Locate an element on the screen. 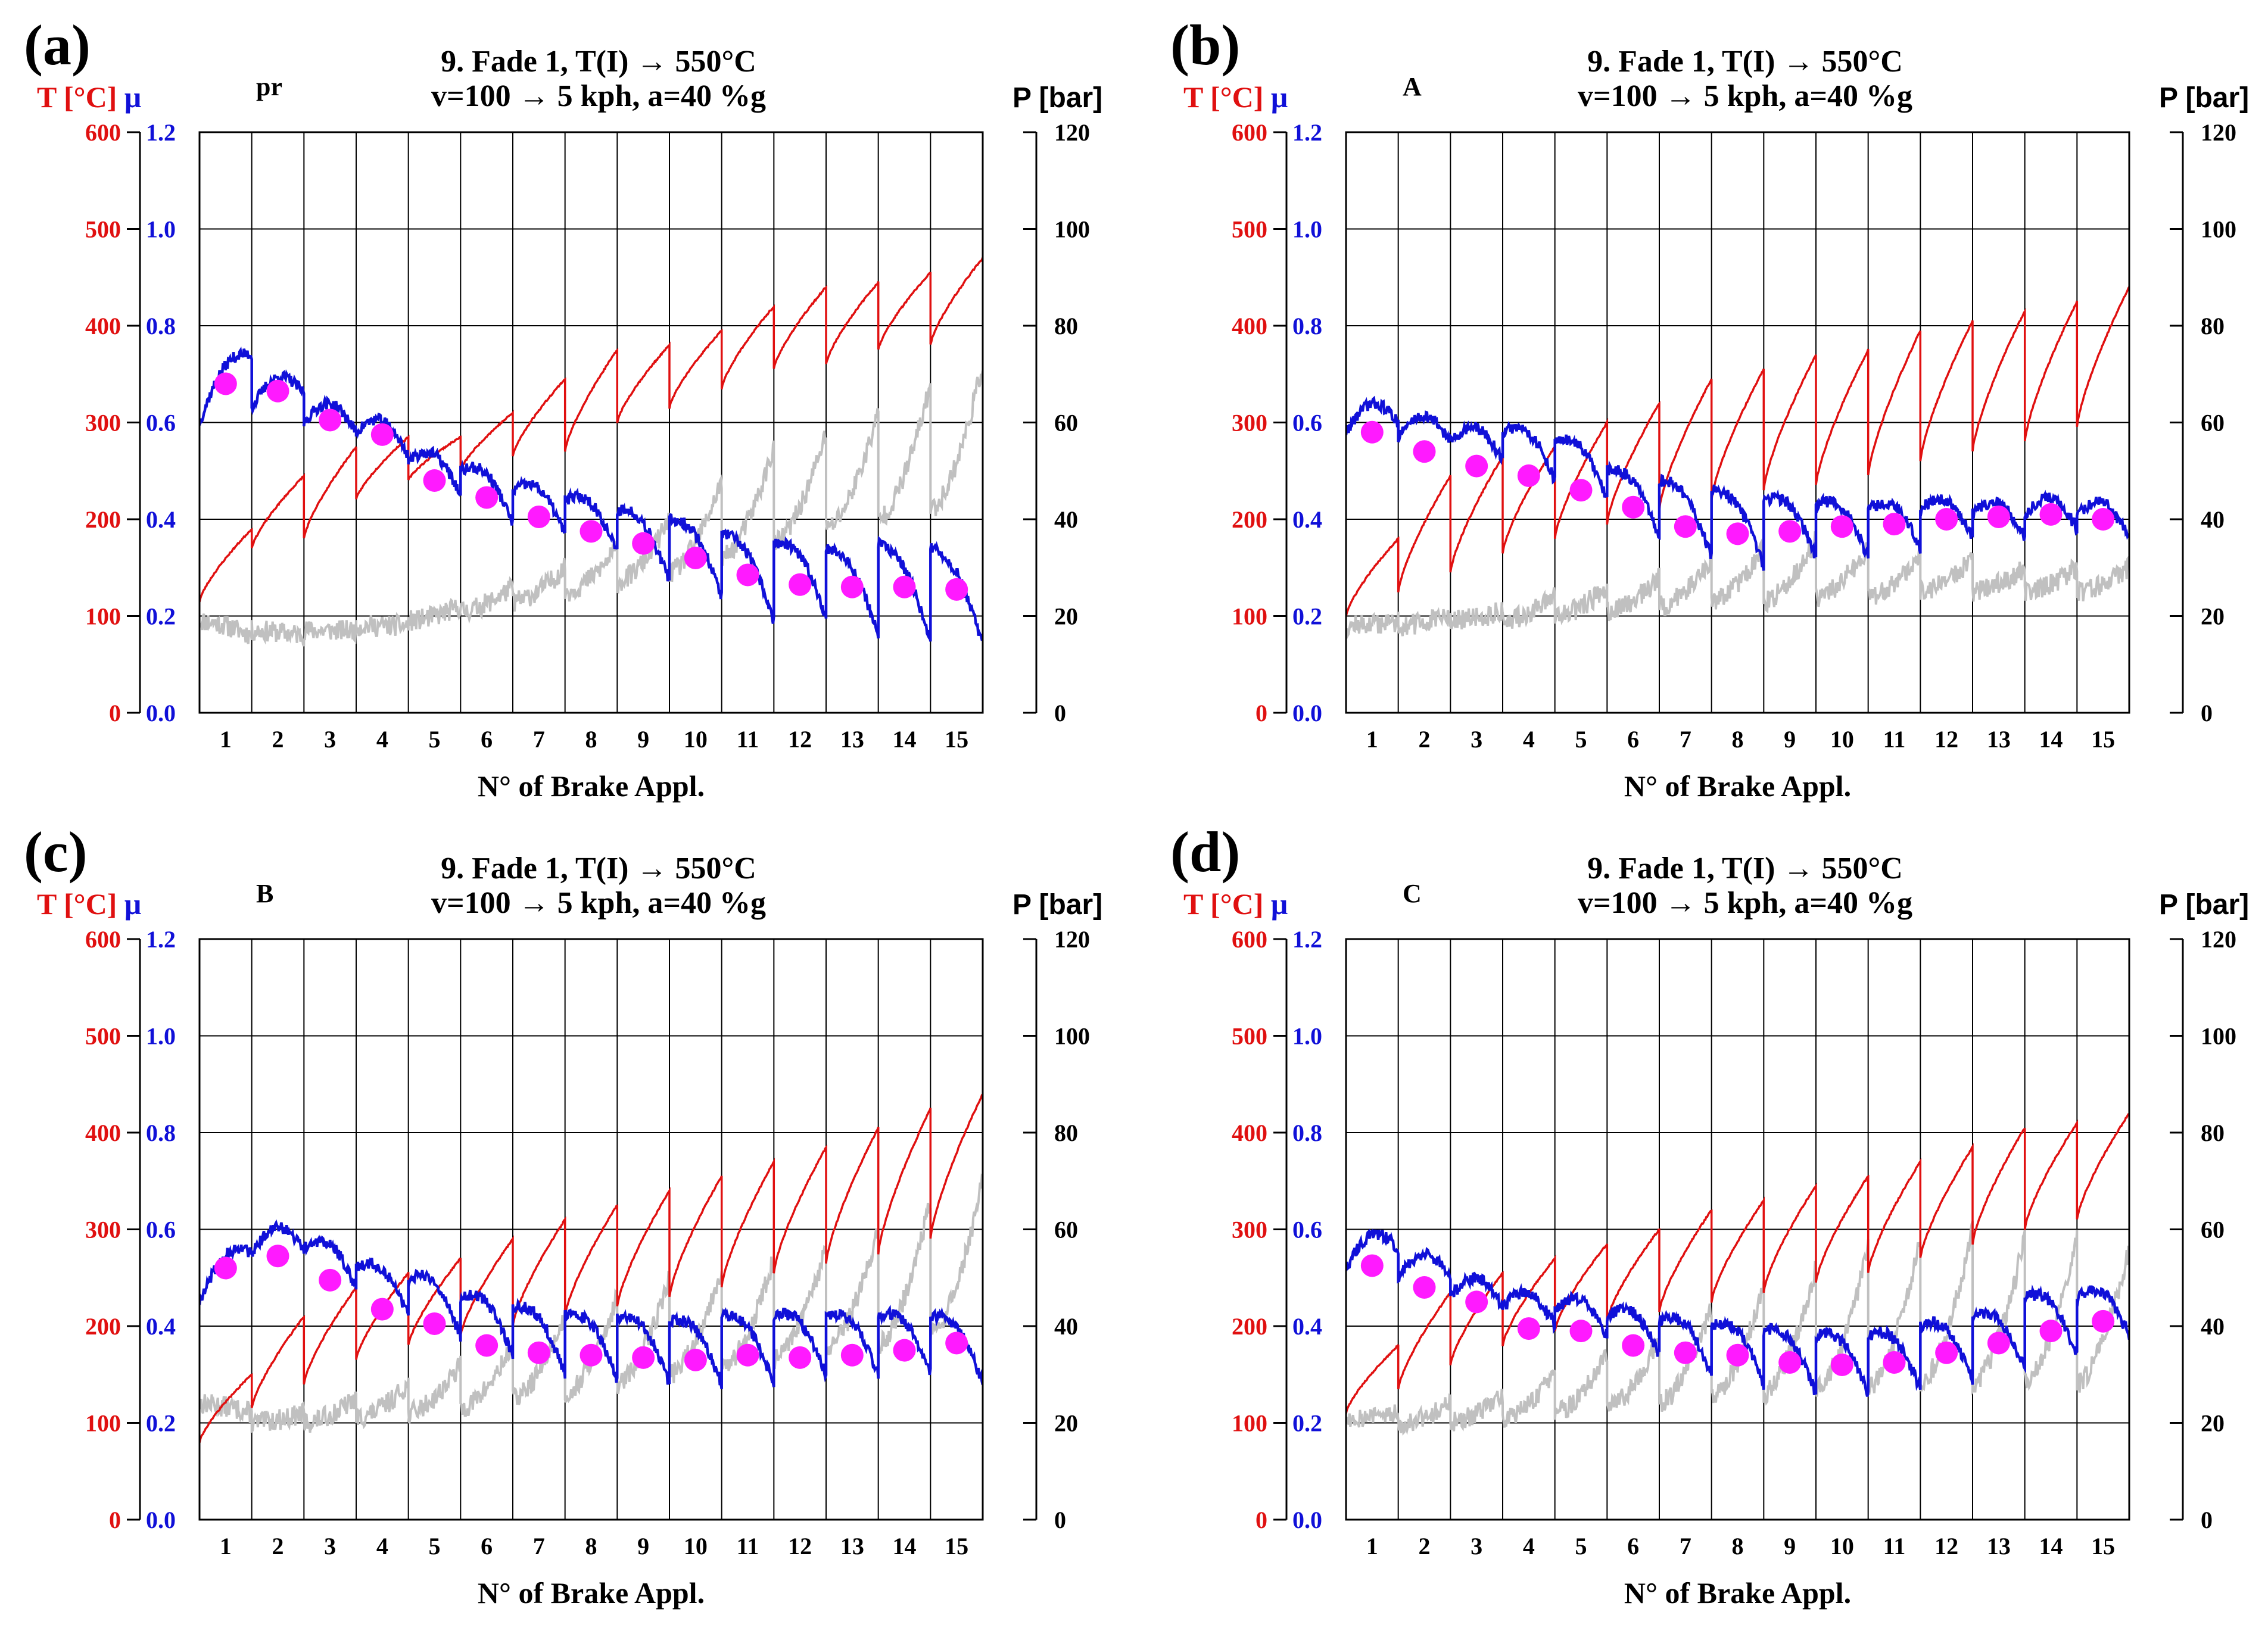 The image size is (2268, 1631). plot-frame is located at coordinates (1737, 422).